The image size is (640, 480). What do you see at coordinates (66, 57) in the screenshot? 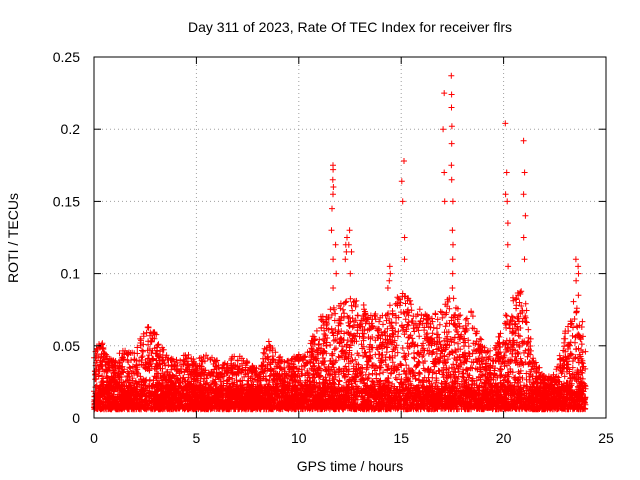
I see `y-tick-label: 0.25` at bounding box center [66, 57].